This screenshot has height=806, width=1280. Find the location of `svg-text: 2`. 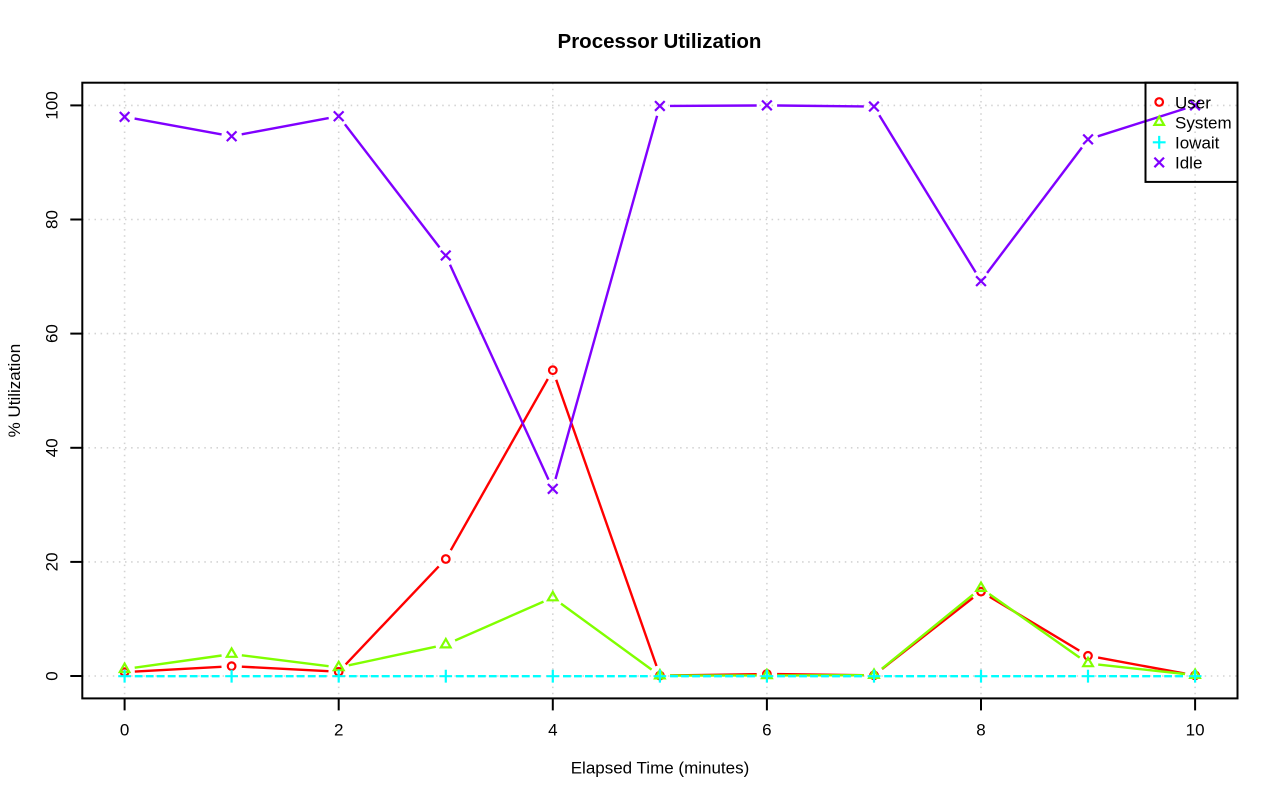

svg-text: 2 is located at coordinates (338, 729).